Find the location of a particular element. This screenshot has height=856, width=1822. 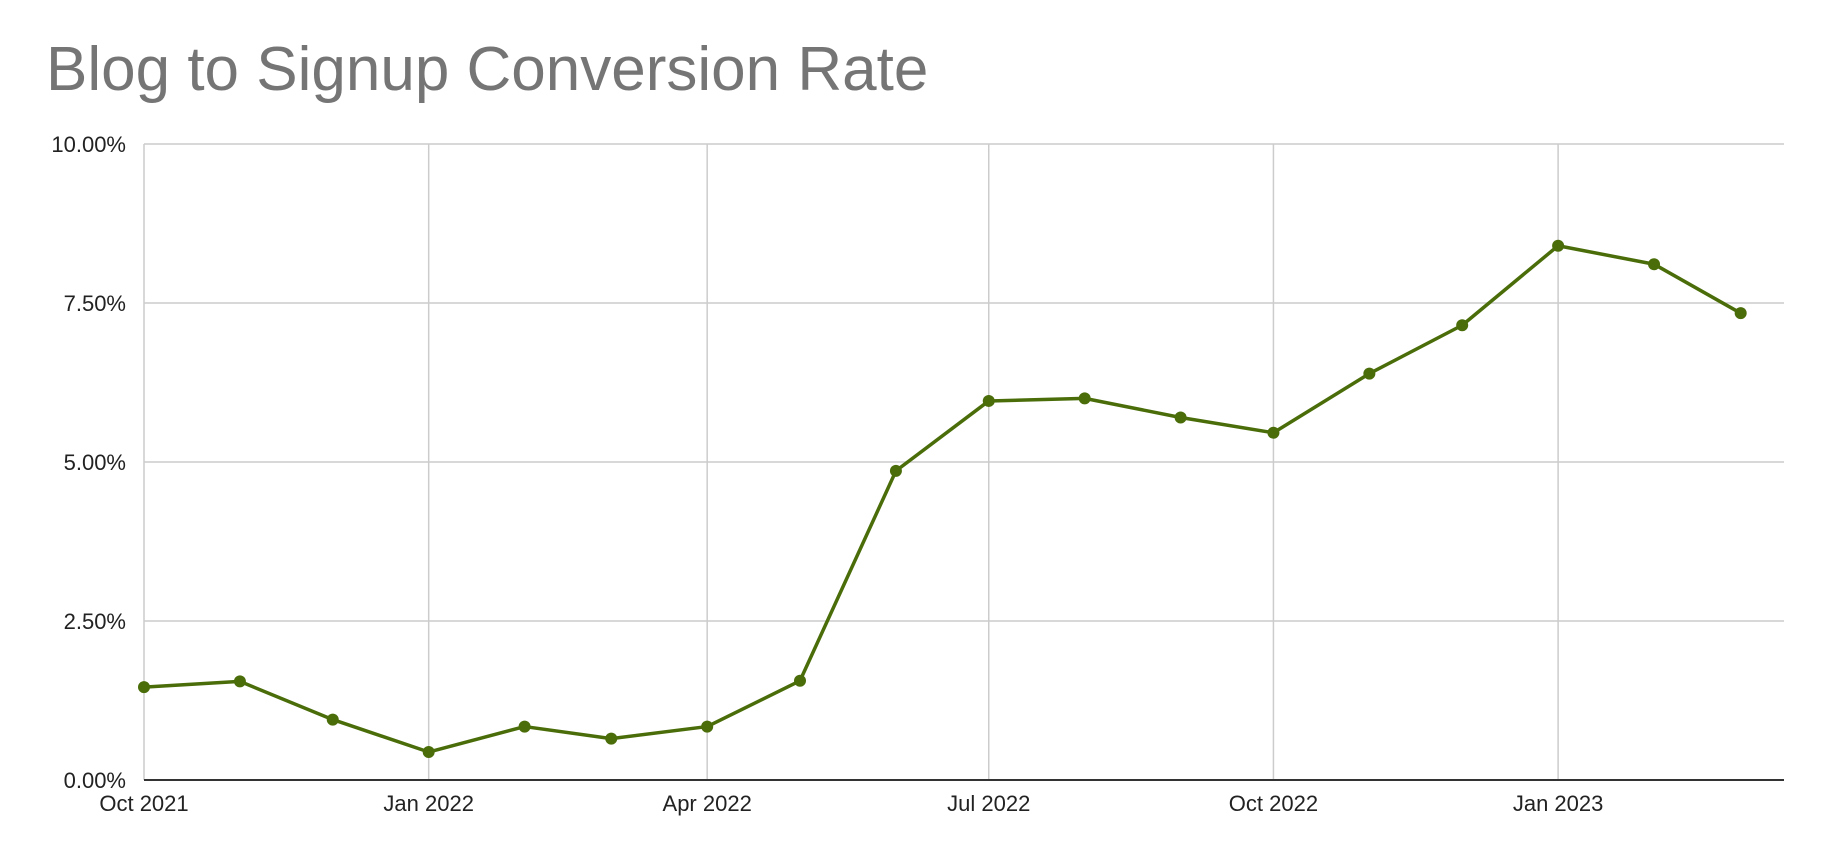

x-tick-label: Oct 2022 is located at coordinates (1273, 803).